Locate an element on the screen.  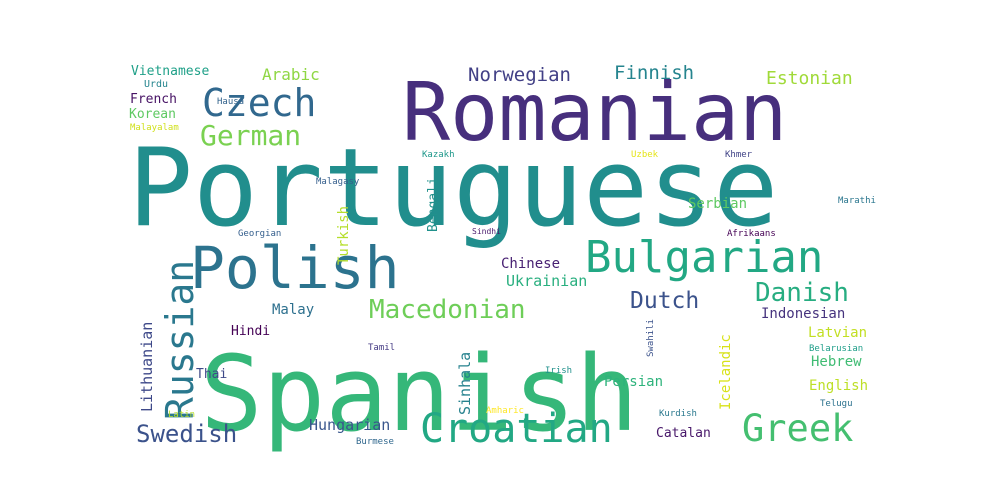
word-afrikaans: Afrikaans is located at coordinates (751, 234).